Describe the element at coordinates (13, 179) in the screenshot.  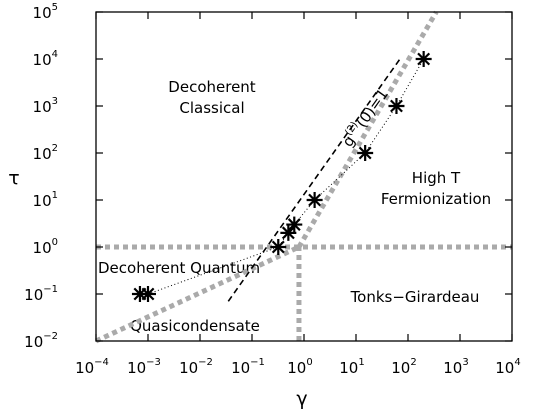
I see `y-axis-label: τ` at that location.